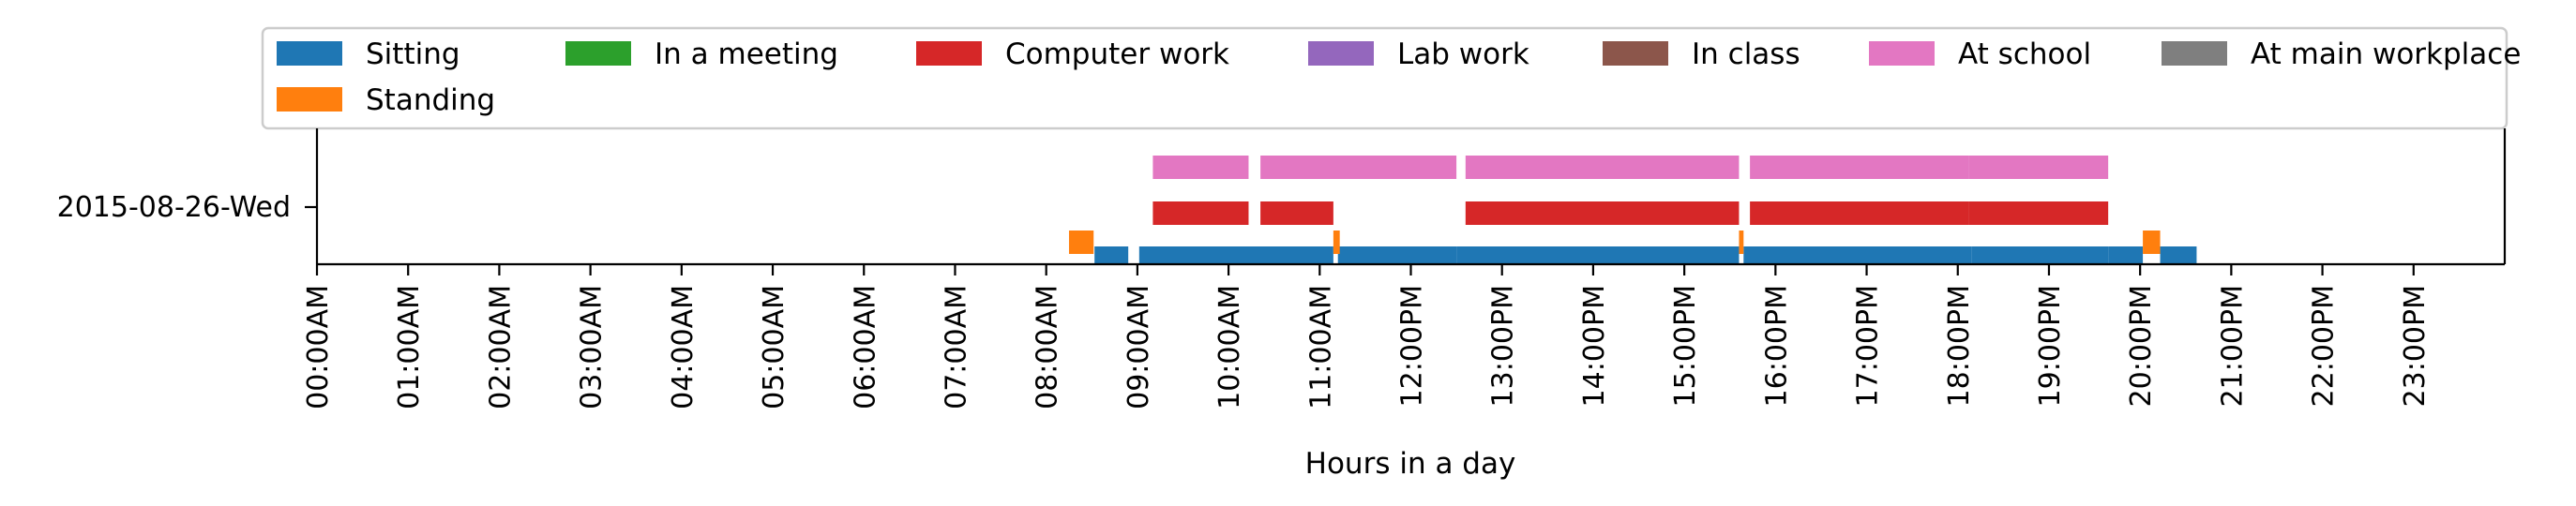 This screenshot has height=506, width=2576. I want to click on x-tick-label: 00:00AM, so click(318, 347).